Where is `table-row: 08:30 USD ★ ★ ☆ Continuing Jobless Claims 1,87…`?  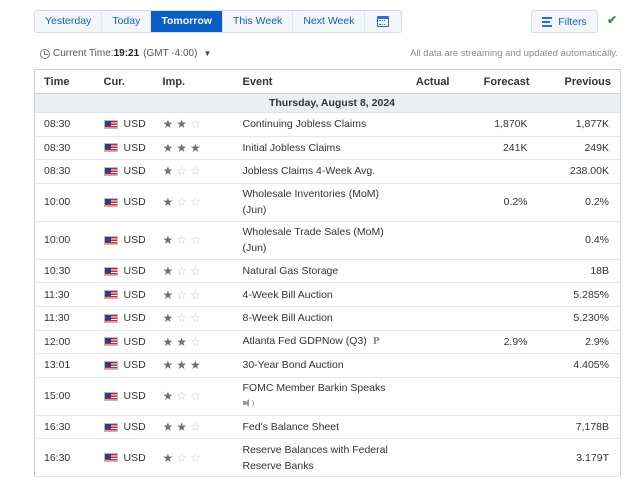
table-row: 08:30 USD ★ ★ ☆ Continuing Jobless Claims 1,87… is located at coordinates (327, 124).